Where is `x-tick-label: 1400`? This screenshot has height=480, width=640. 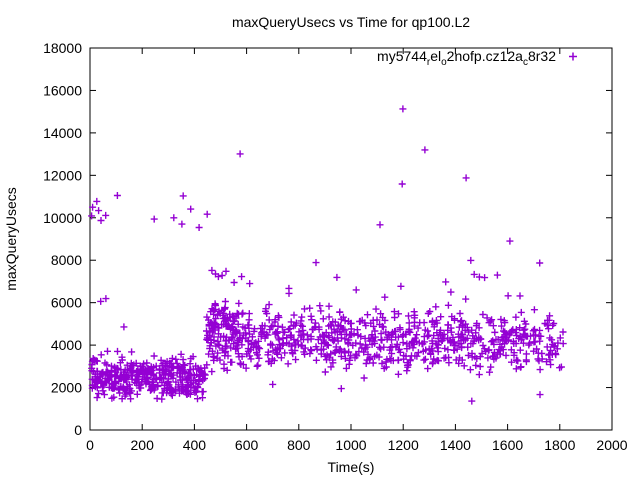
x-tick-label: 1400 is located at coordinates (455, 445).